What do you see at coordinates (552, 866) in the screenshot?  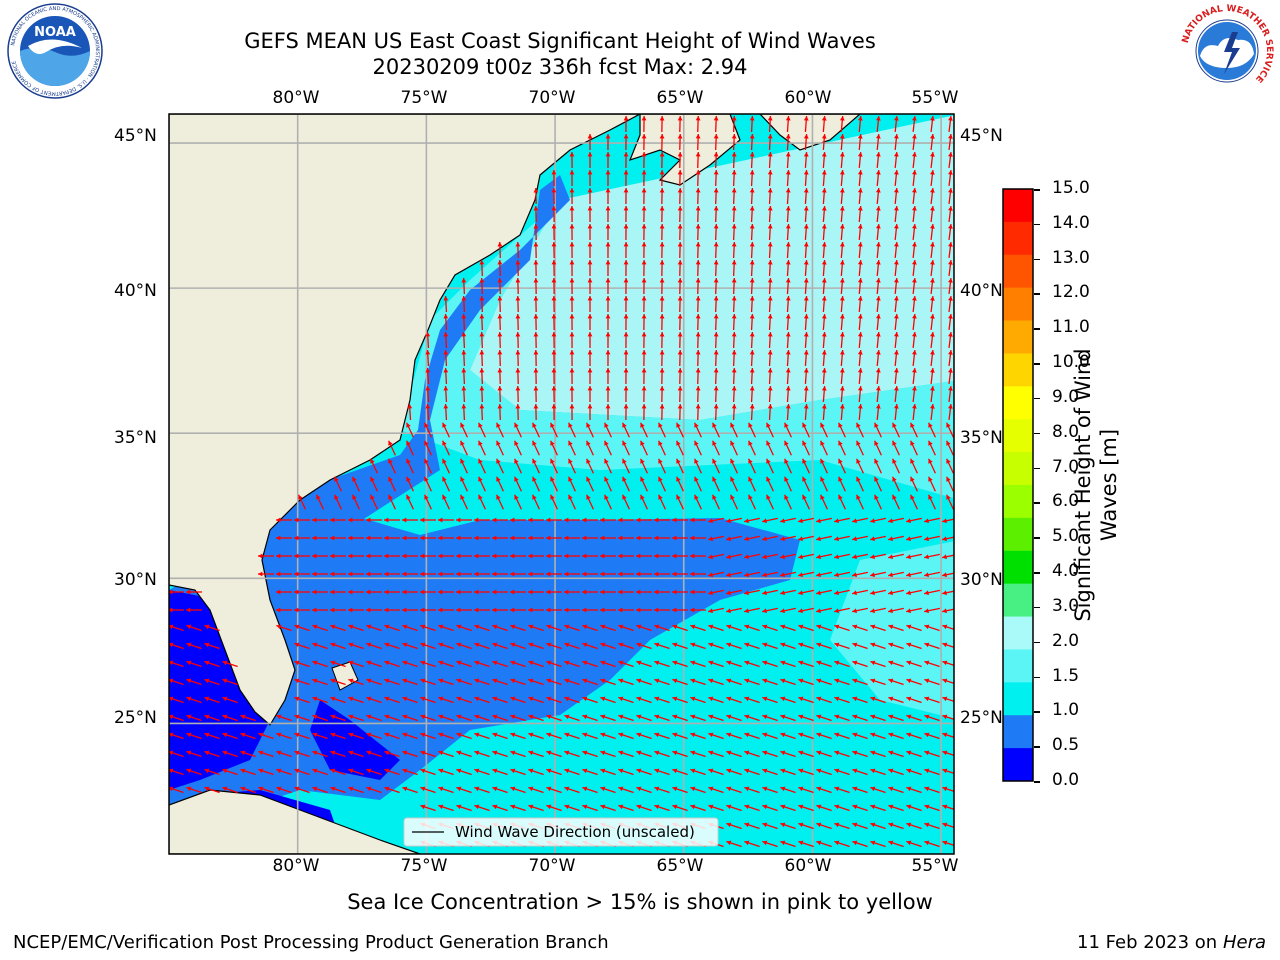 I see `lon-tick-bottom: 70°W` at bounding box center [552, 866].